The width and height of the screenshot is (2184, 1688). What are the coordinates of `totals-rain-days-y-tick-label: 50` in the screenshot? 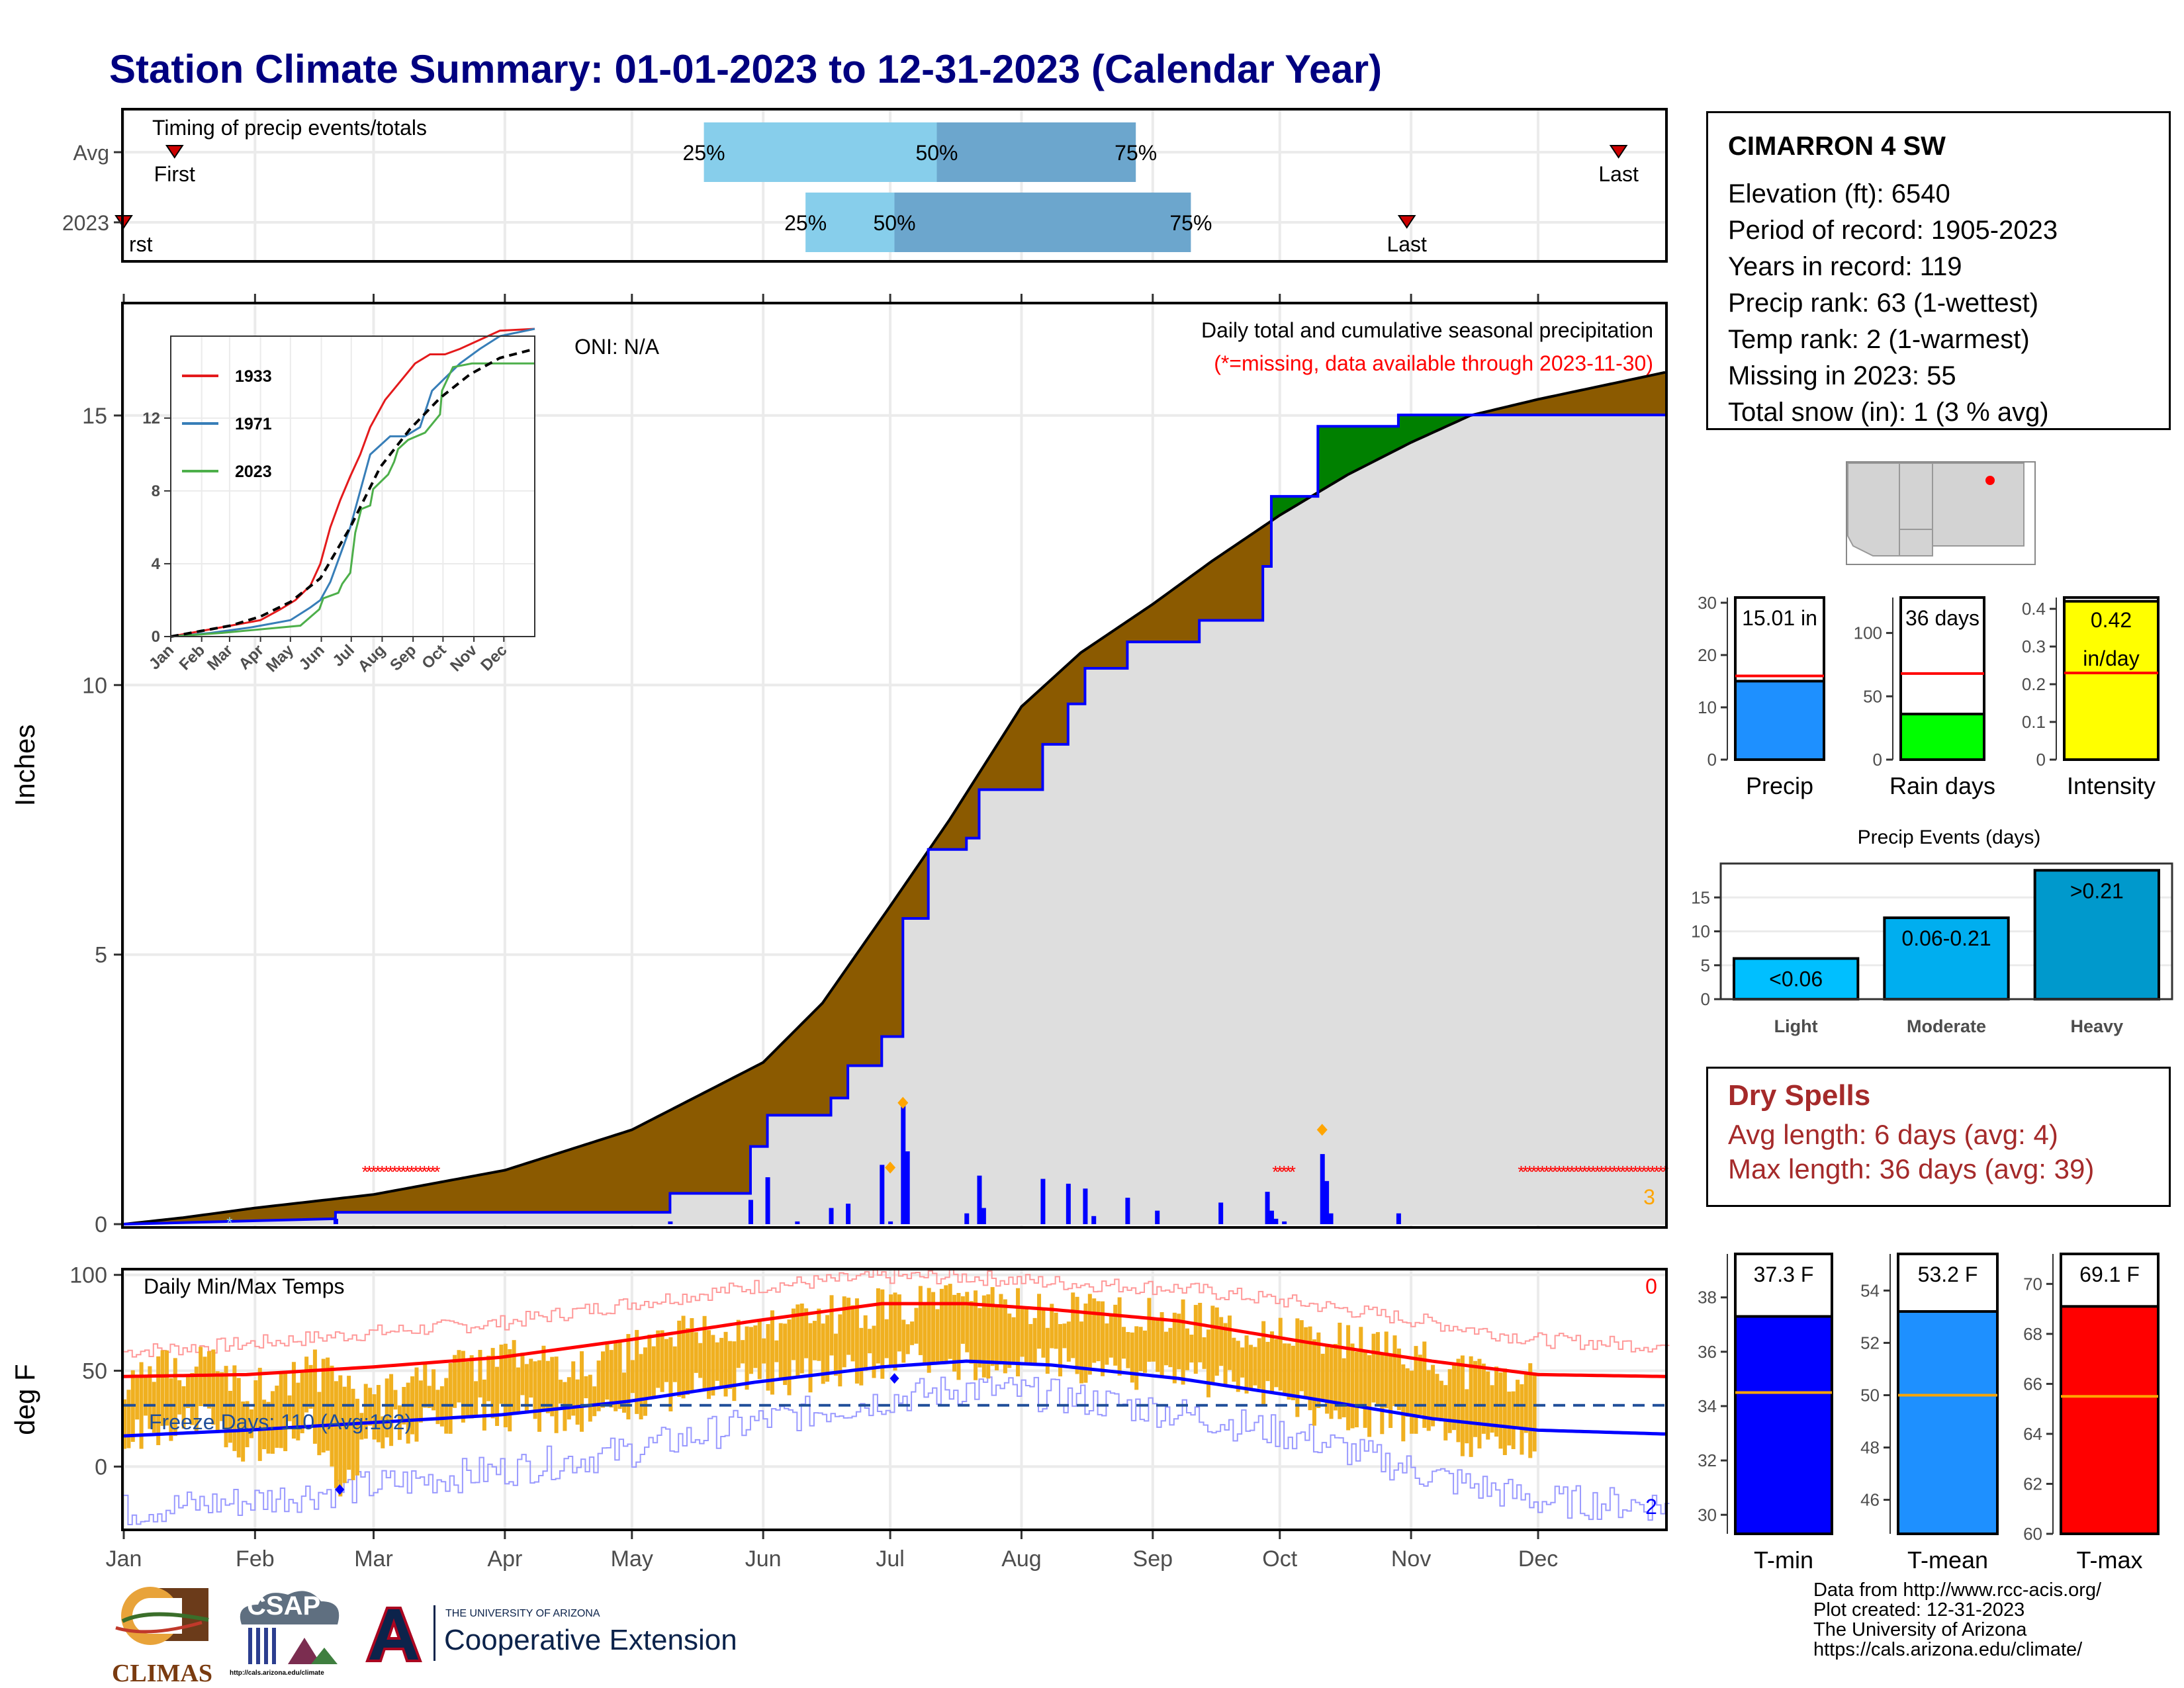 It's located at (1872, 696).